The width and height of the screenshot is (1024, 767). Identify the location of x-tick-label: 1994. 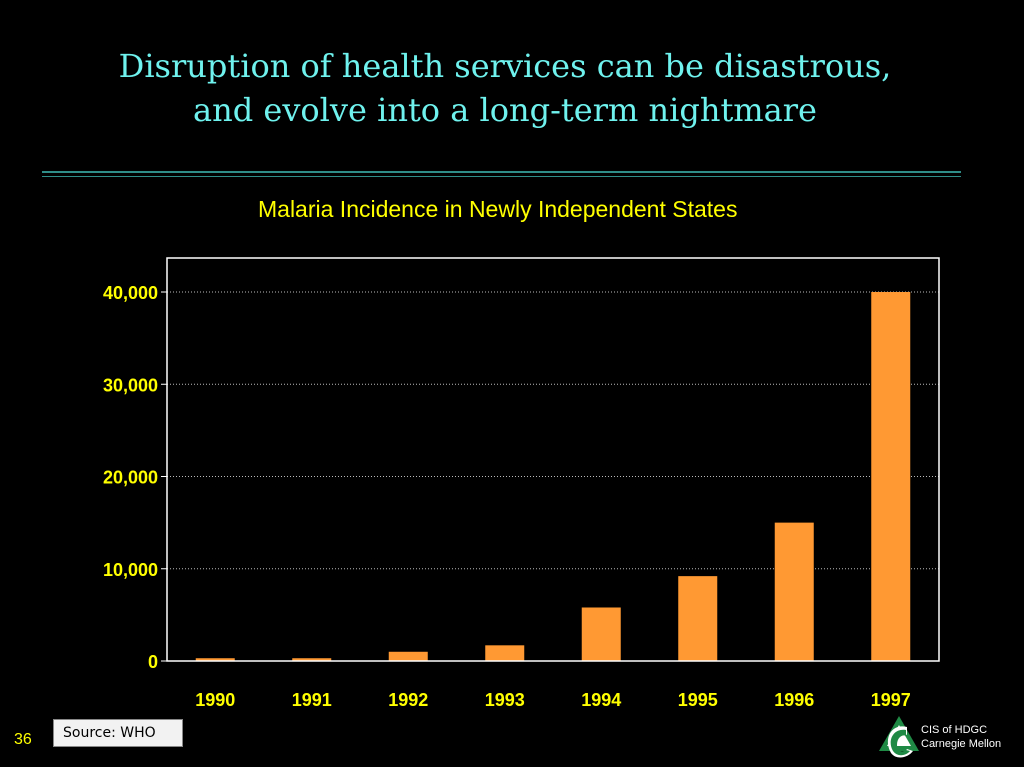
(601, 700).